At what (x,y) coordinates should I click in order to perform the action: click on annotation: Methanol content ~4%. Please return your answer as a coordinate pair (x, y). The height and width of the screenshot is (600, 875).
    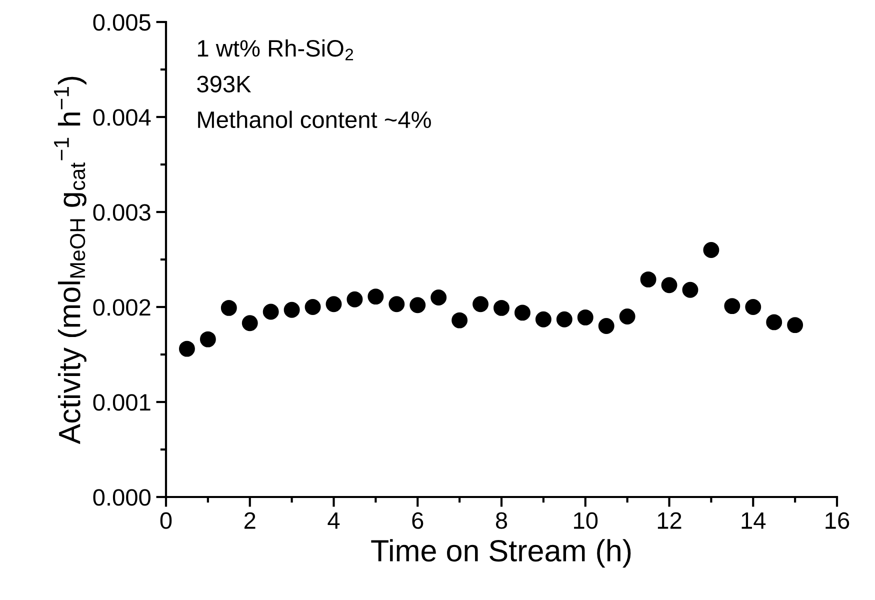
    Looking at the image, I should click on (314, 119).